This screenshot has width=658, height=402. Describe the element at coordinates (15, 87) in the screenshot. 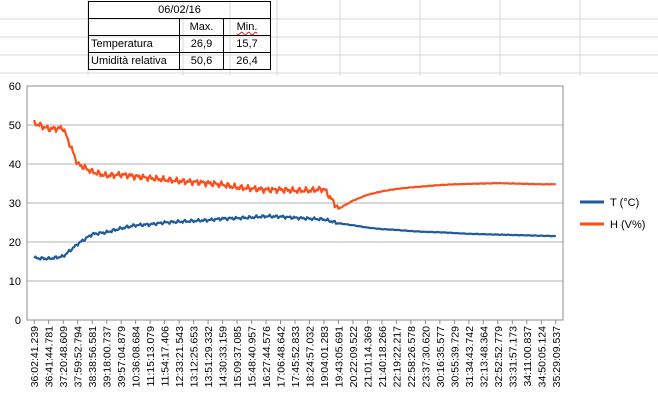

I see `y-tick-label: 60` at that location.